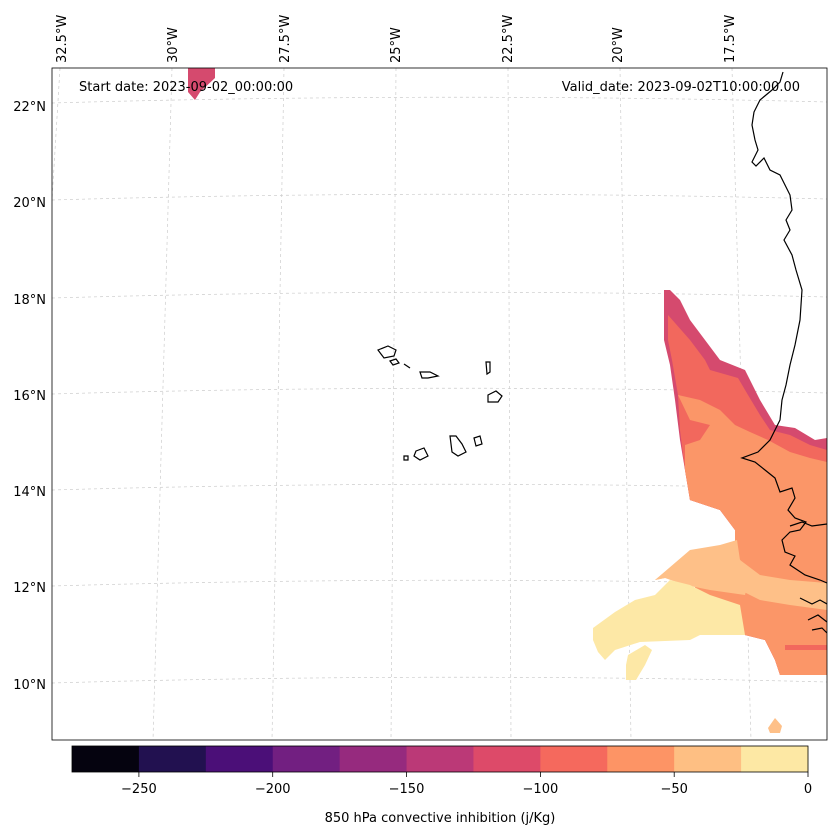 The image size is (837, 836). What do you see at coordinates (618, 45) in the screenshot?
I see `lon-label-20w: 20°W` at bounding box center [618, 45].